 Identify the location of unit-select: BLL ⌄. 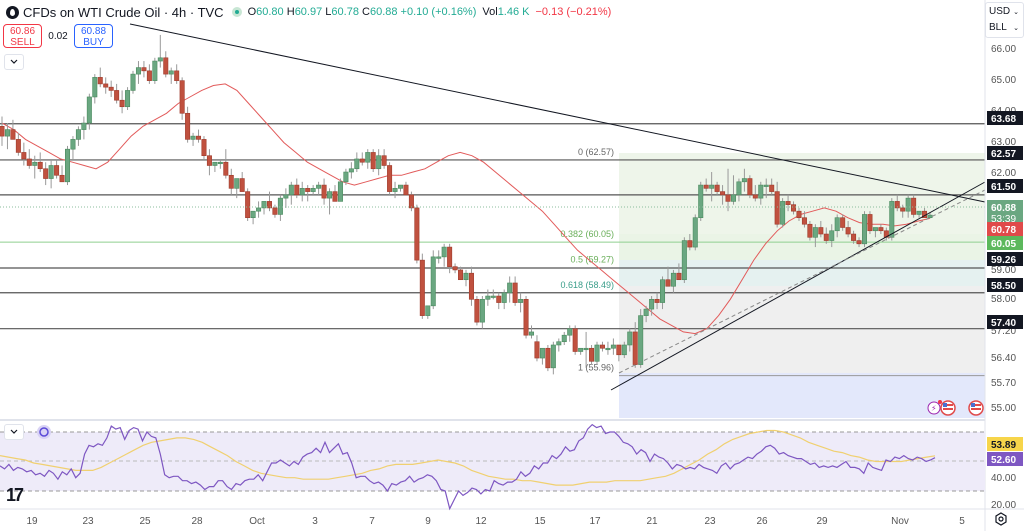
(1004, 27).